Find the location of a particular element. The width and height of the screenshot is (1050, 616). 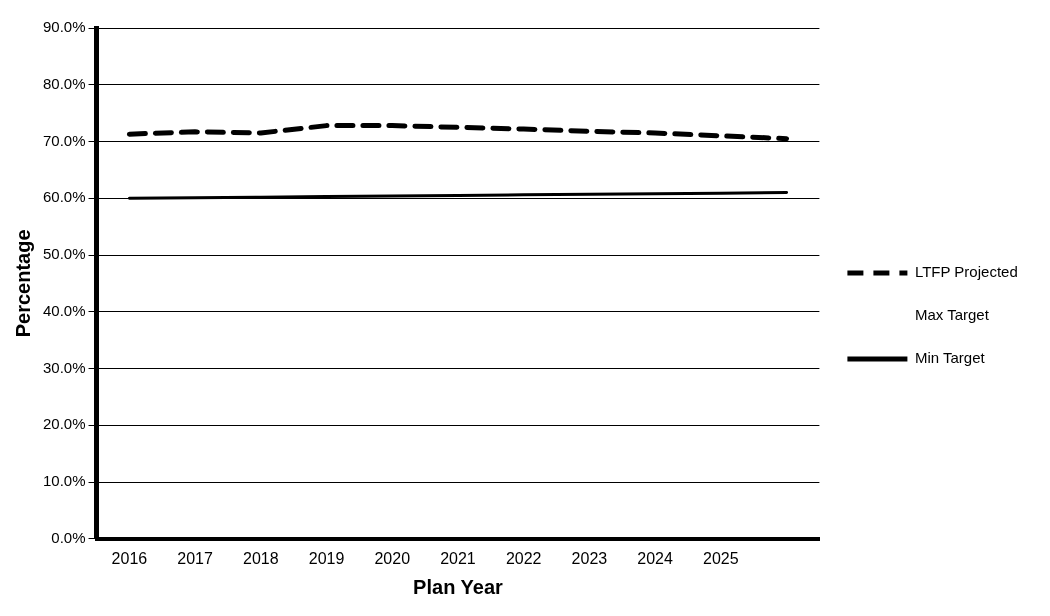

y-tick-label: 70.0% is located at coordinates (64, 140).